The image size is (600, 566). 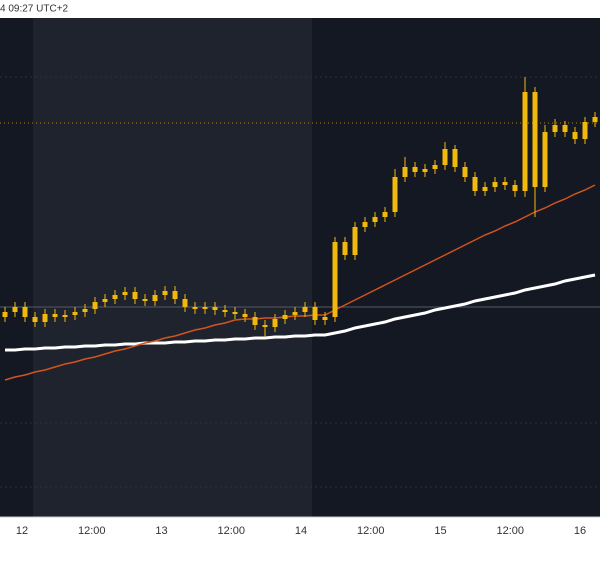 What do you see at coordinates (300, 9) in the screenshot?
I see `top-bar` at bounding box center [300, 9].